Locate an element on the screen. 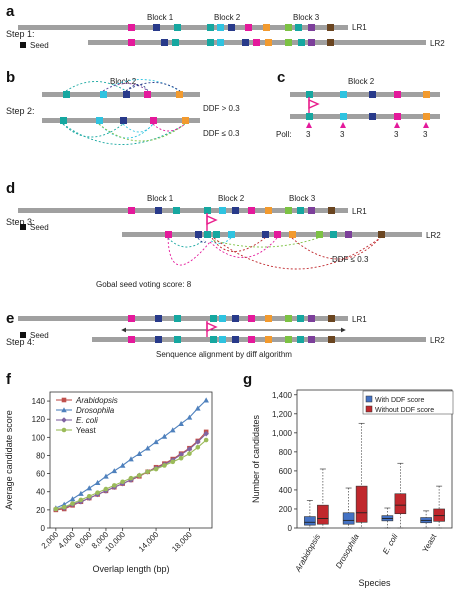  panel-d-seeds-lr1 is located at coordinates (231, 210).